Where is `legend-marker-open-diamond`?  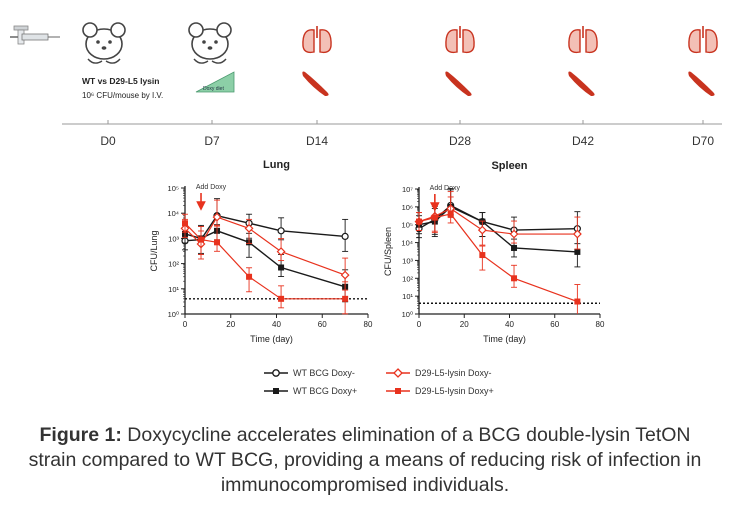 legend-marker-open-diamond is located at coordinates (398, 373).